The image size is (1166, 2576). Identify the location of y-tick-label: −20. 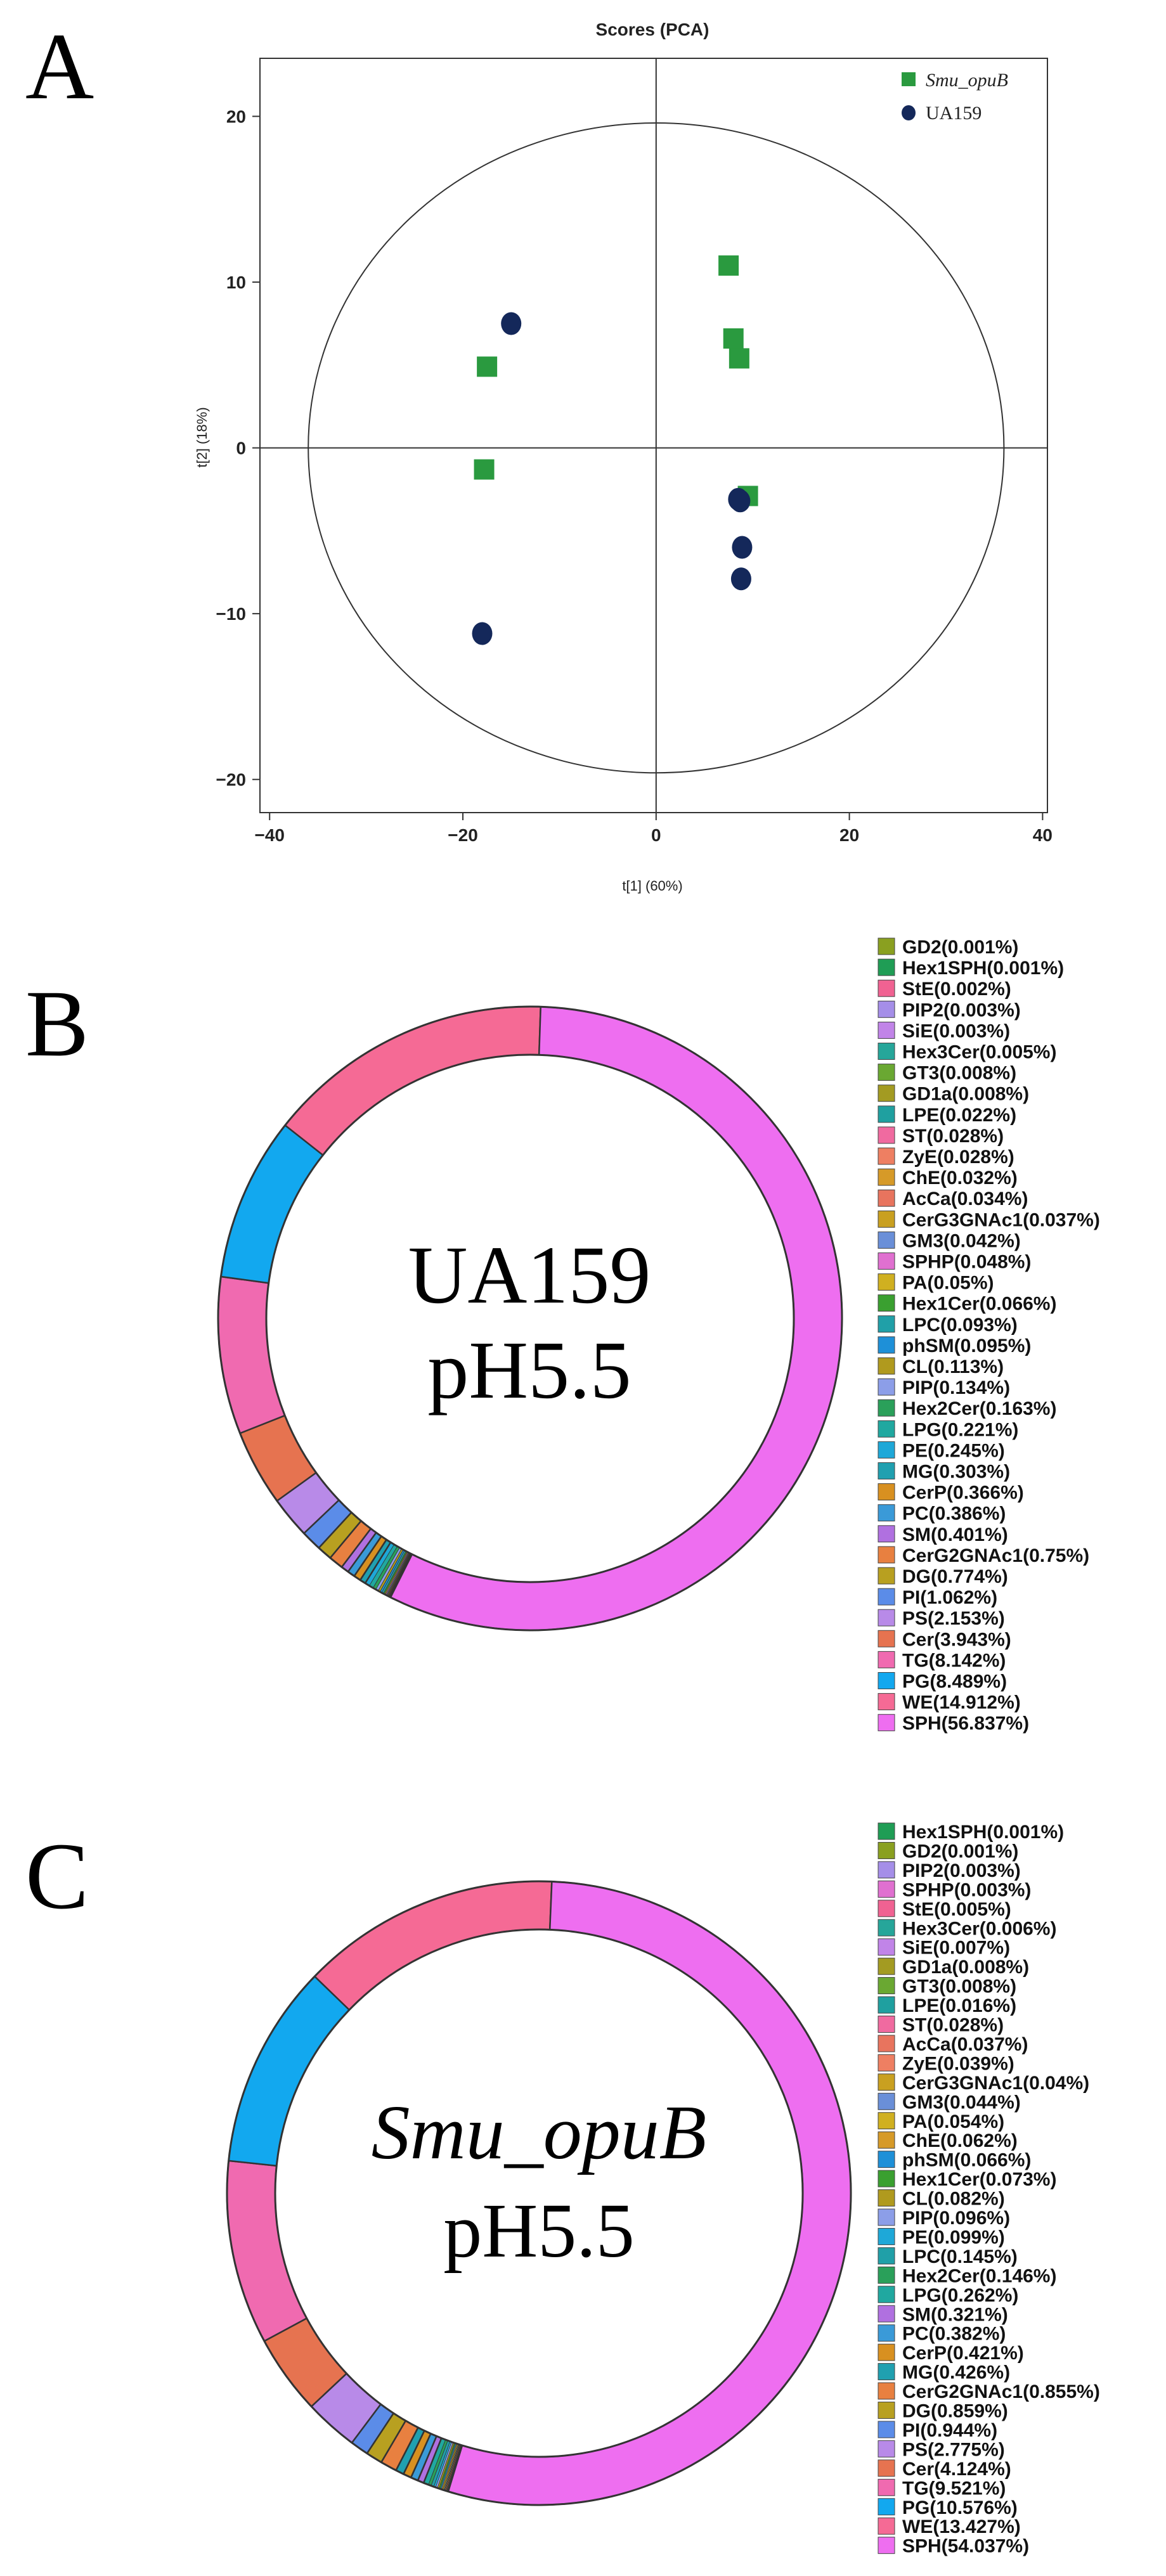
(231, 780).